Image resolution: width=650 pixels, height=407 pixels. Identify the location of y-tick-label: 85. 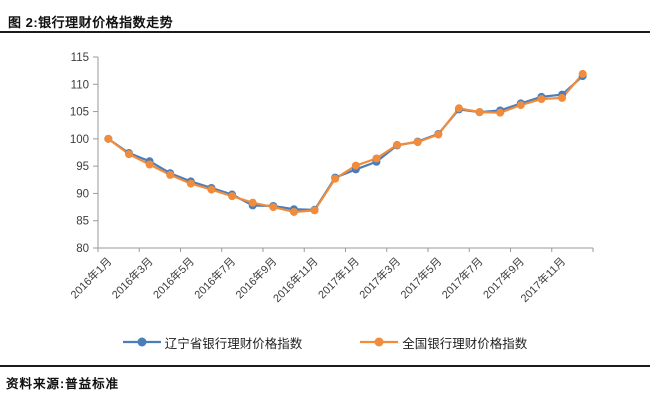
(82, 222).